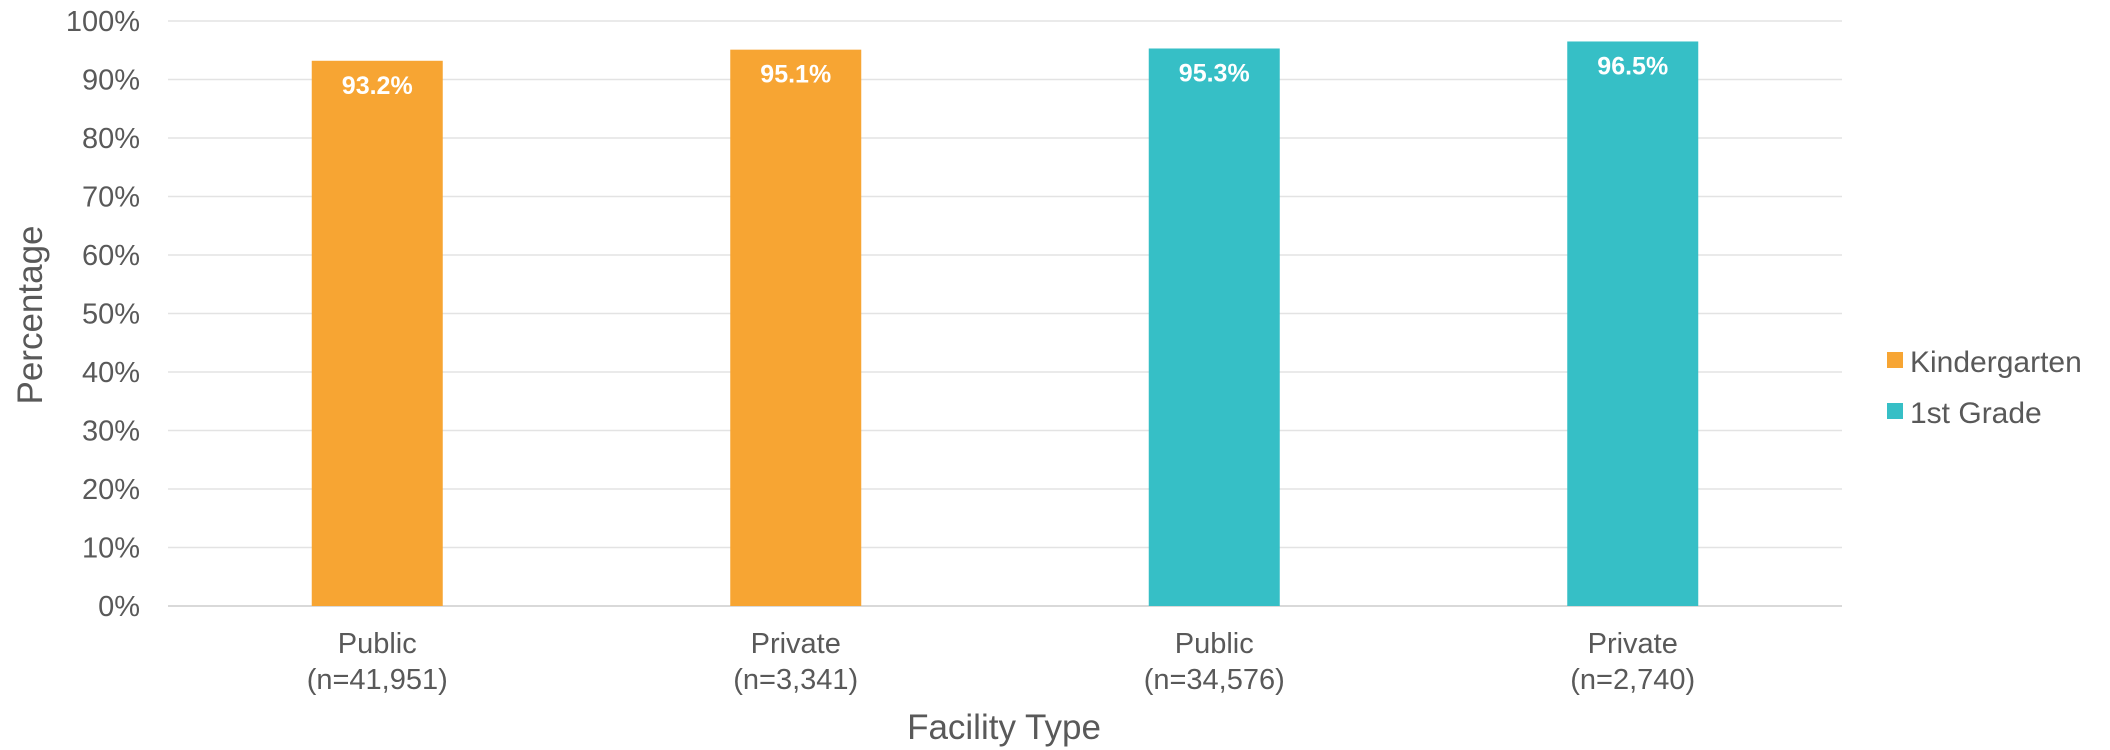  I want to click on y-tick-label: 30%, so click(111, 432).